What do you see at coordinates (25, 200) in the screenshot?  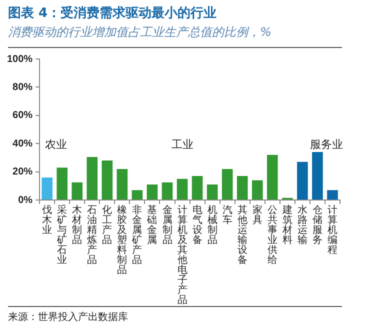 I see `y-tick-label: 0%` at bounding box center [25, 200].